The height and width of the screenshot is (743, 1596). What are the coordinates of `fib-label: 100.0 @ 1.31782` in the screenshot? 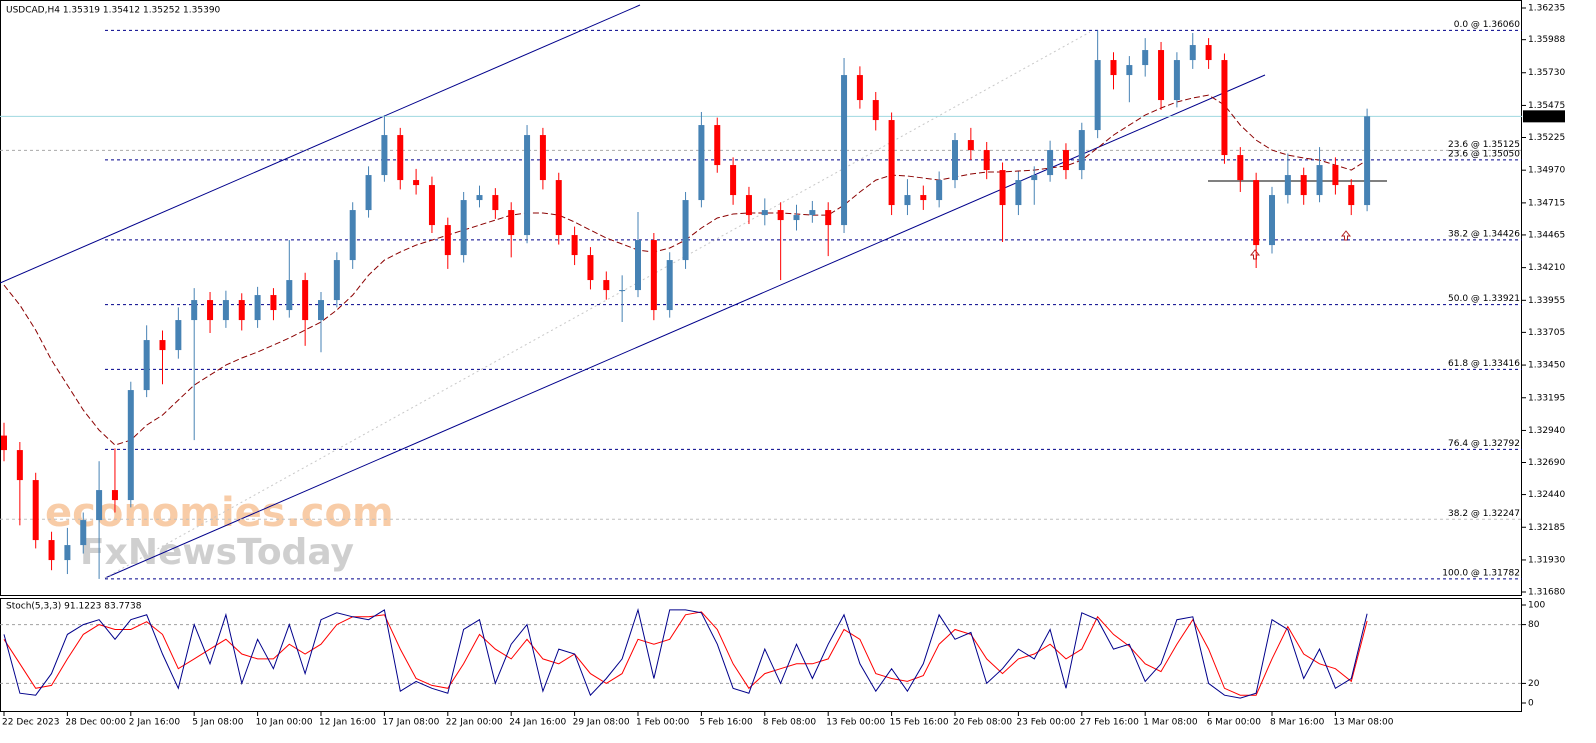 It's located at (1481, 573).